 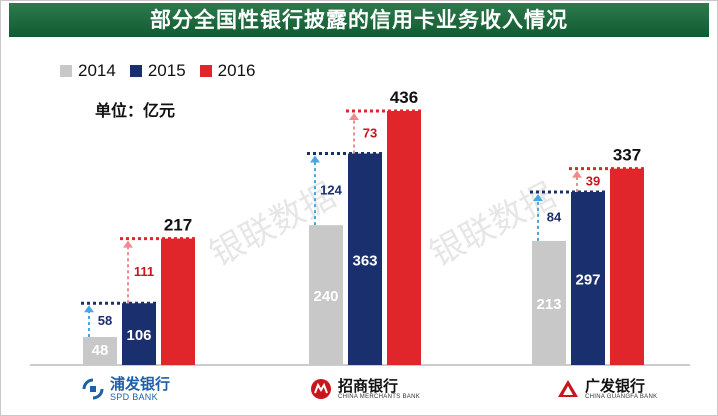 What do you see at coordinates (134, 396) in the screenshot?
I see `logo-en-spdb: SPD BANK` at bounding box center [134, 396].